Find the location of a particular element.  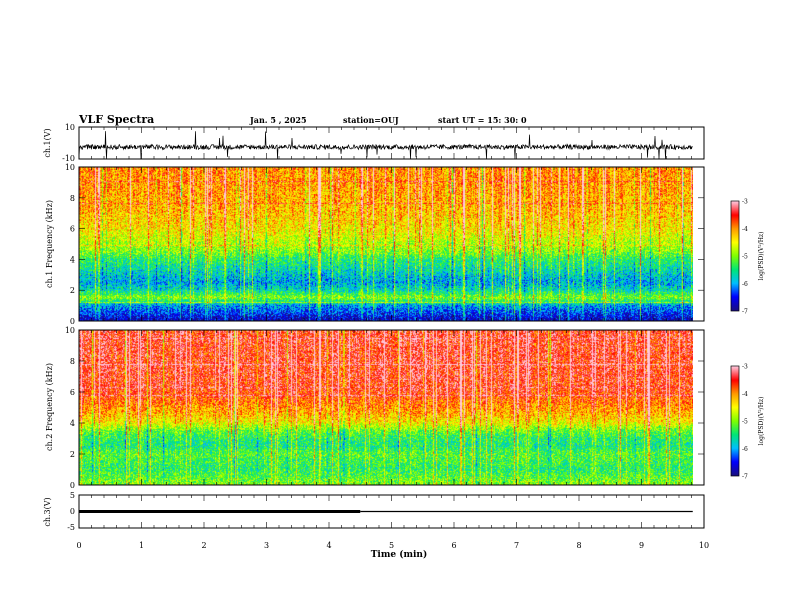

ch1-waveform-ylabel: ch.1(V) is located at coordinates (47, 142).